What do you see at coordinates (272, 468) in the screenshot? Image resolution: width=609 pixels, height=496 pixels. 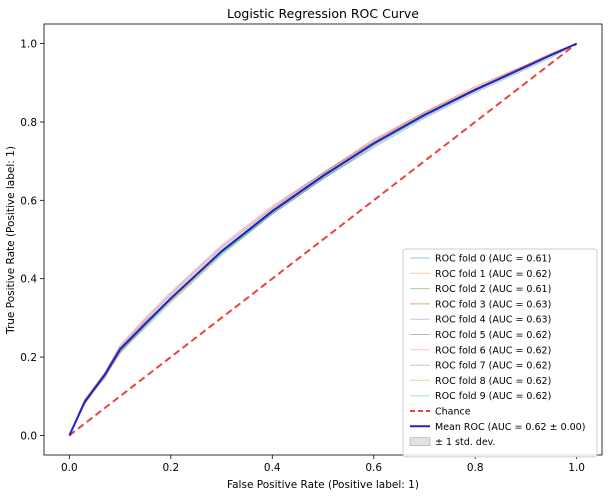 I see `x-tick-label: 0.4` at bounding box center [272, 468].